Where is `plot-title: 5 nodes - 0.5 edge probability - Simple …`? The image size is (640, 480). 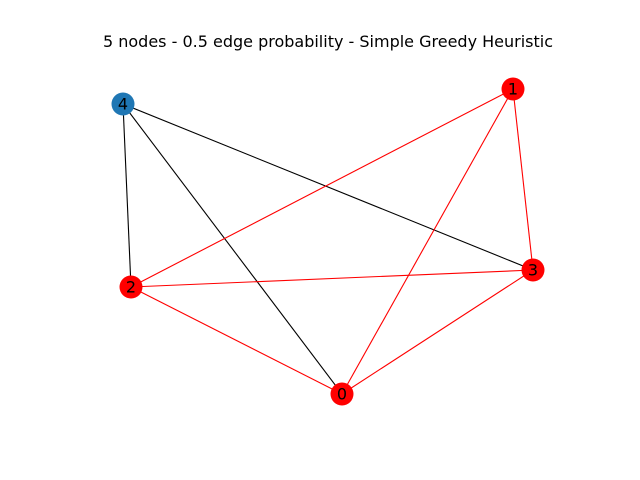
plot-title: 5 nodes - 0.5 edge probability - Simple … is located at coordinates (328, 41).